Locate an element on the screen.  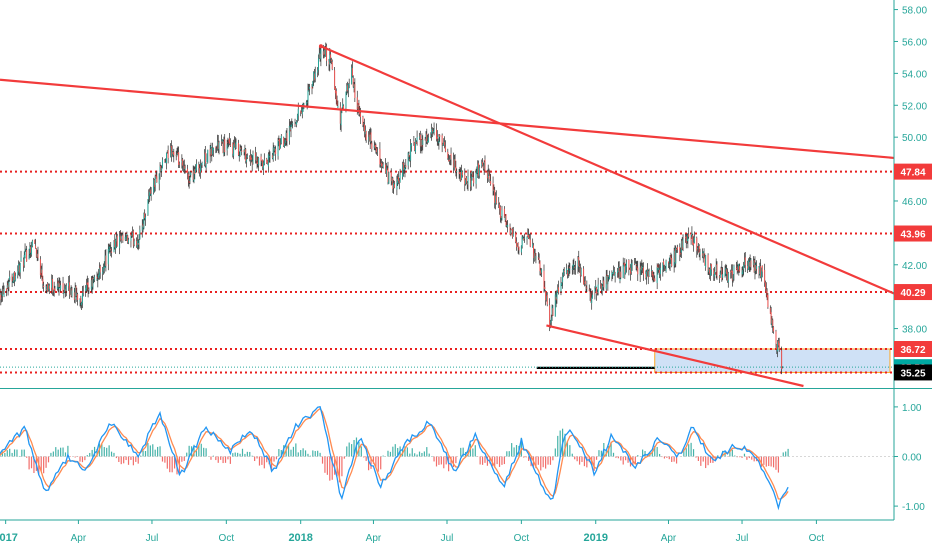
trend-anchor is located at coordinates (321, 46).